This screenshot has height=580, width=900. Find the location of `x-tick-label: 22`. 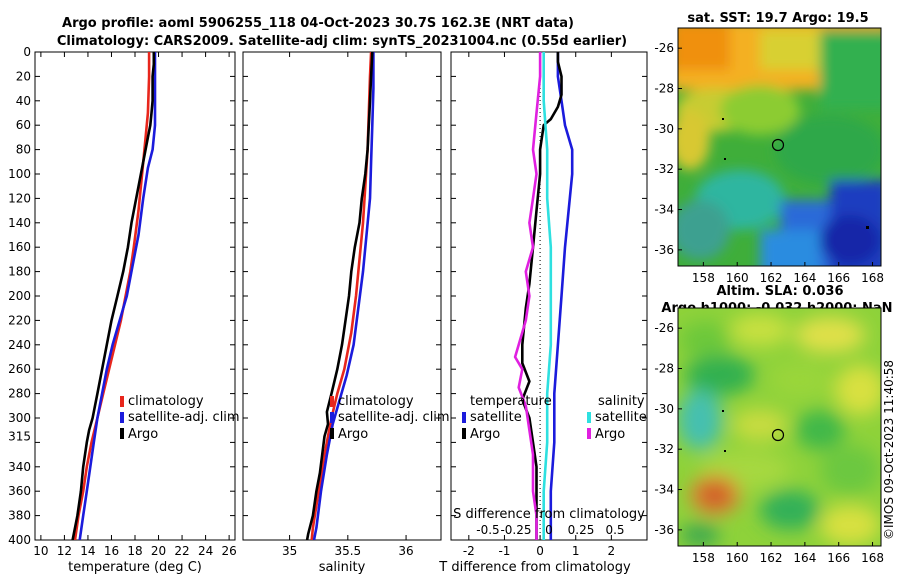

x-tick-label: 22 is located at coordinates (181, 551).